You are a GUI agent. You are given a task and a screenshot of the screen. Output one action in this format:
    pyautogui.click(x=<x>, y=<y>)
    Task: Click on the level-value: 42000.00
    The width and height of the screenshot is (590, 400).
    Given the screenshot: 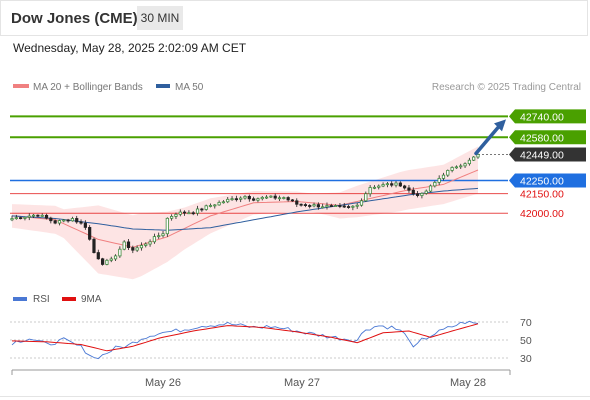 What is the action you would take?
    pyautogui.click(x=542, y=214)
    